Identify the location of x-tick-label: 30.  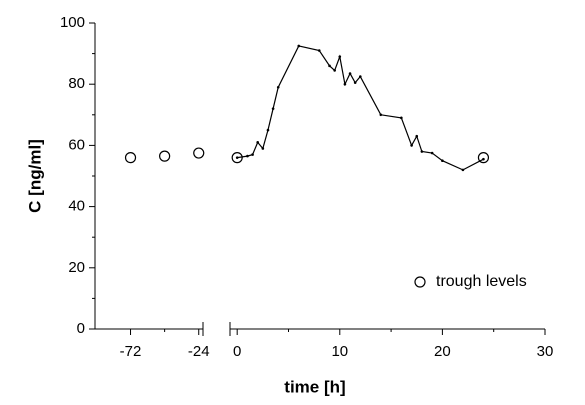
(545, 351).